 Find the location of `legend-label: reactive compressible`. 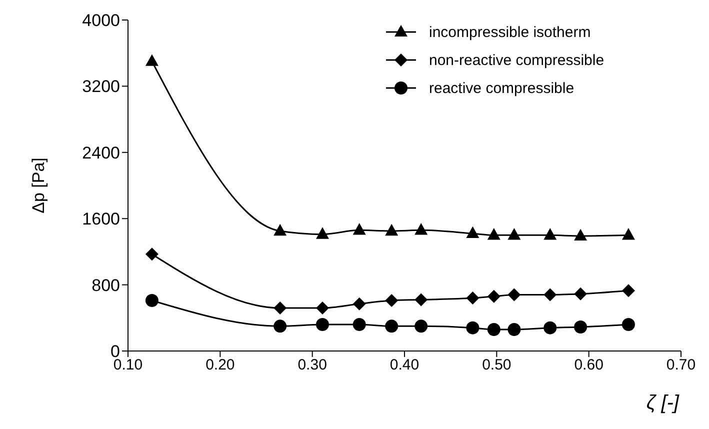

legend-label: reactive compressible is located at coordinates (501, 88).